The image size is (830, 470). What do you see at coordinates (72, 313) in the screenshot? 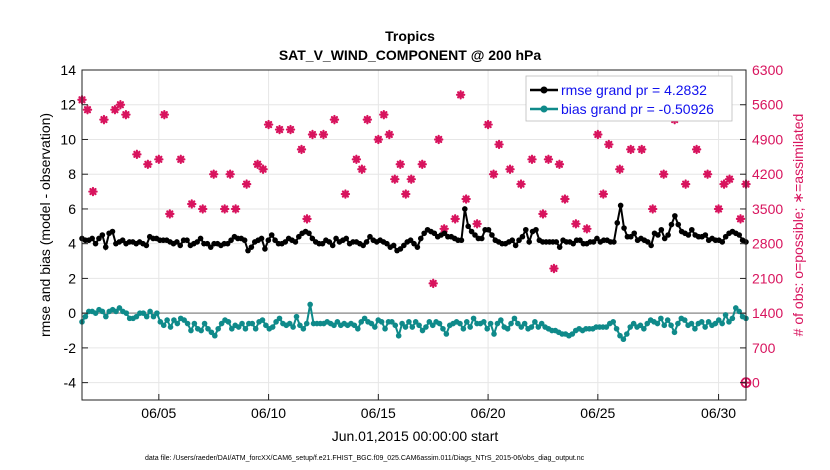
I see `y-tick-label: 0` at bounding box center [72, 313].